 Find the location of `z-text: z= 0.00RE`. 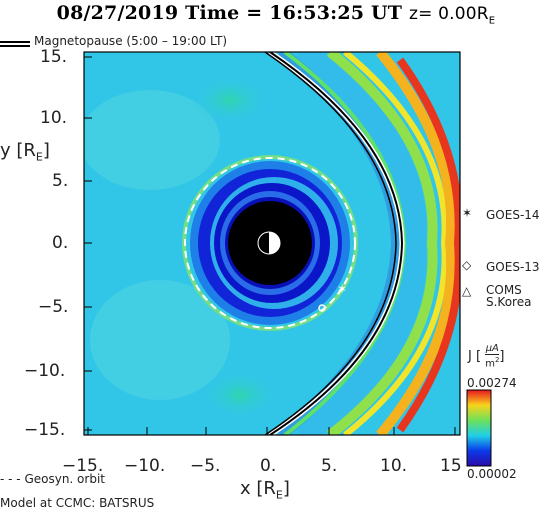

z-text: z= 0.00RE is located at coordinates (452, 15).